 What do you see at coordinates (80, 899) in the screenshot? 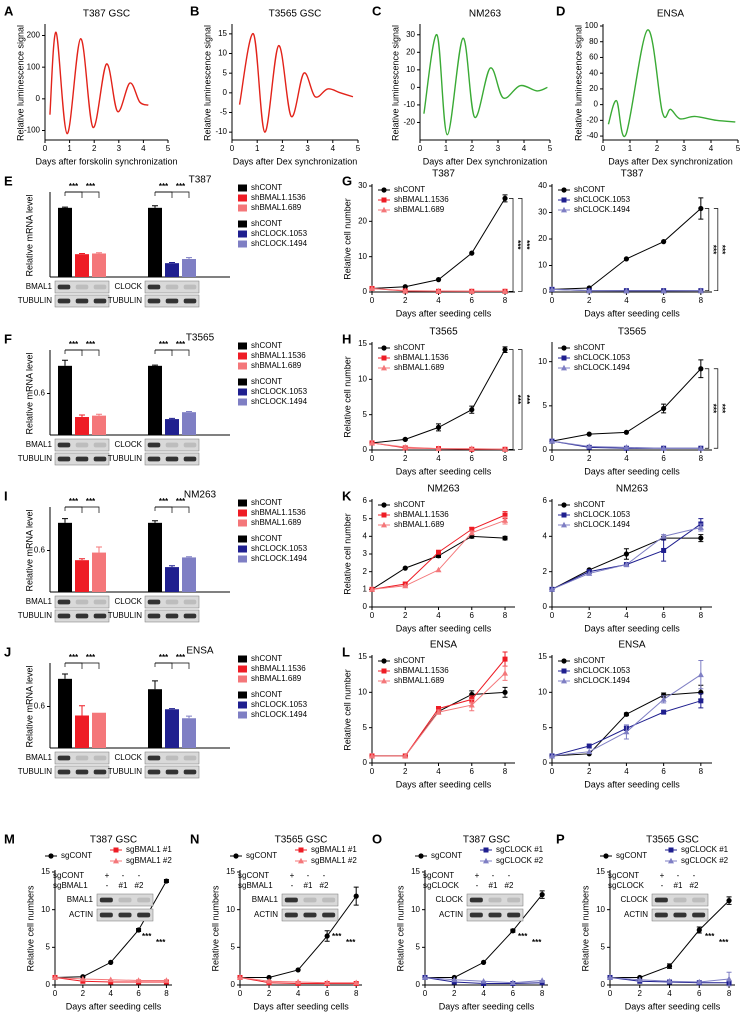
I see `blot-label: BMAL1` at bounding box center [80, 899].